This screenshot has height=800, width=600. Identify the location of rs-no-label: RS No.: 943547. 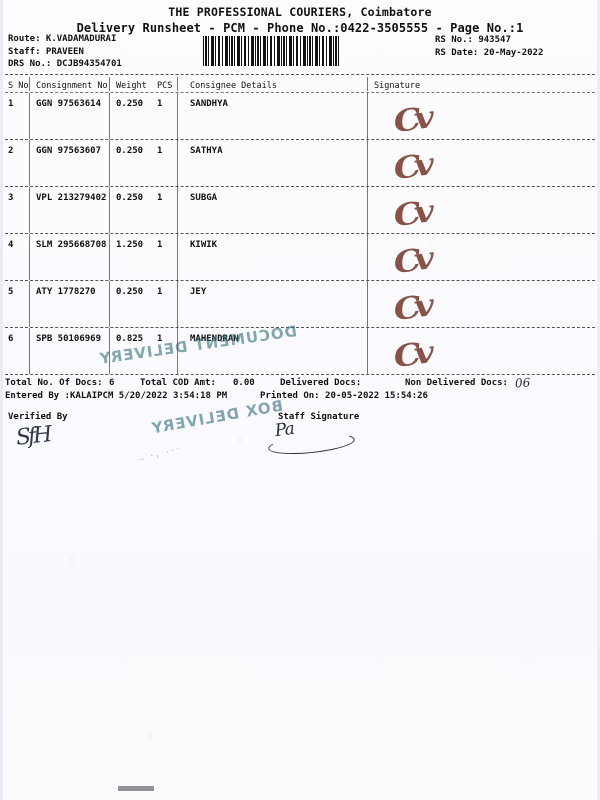
(473, 40).